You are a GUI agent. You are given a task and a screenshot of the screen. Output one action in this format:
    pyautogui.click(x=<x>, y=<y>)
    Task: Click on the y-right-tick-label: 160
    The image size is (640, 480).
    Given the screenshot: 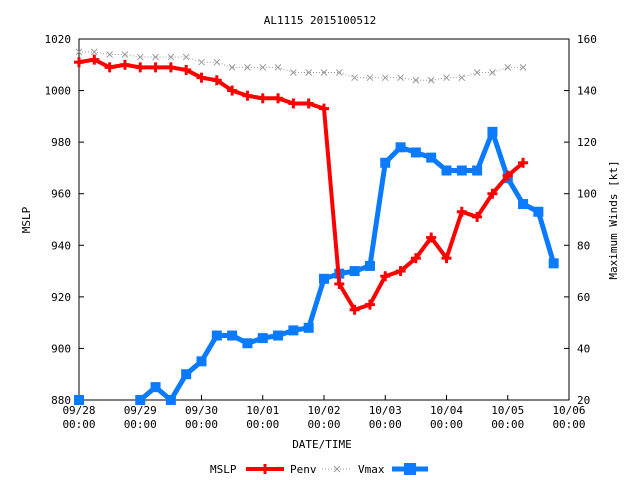 What is the action you would take?
    pyautogui.click(x=587, y=39)
    